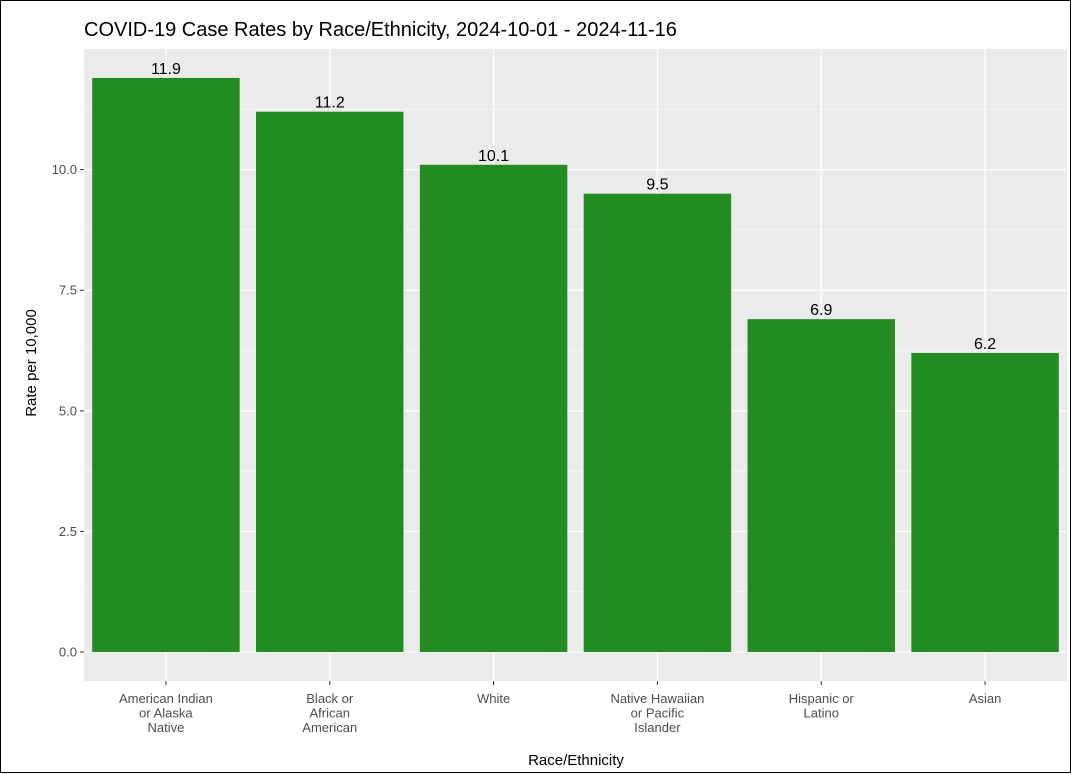 This screenshot has width=1071, height=774. Describe the element at coordinates (166, 713) in the screenshot. I see `x-tick-label: American Indian or Alaska Native` at that location.